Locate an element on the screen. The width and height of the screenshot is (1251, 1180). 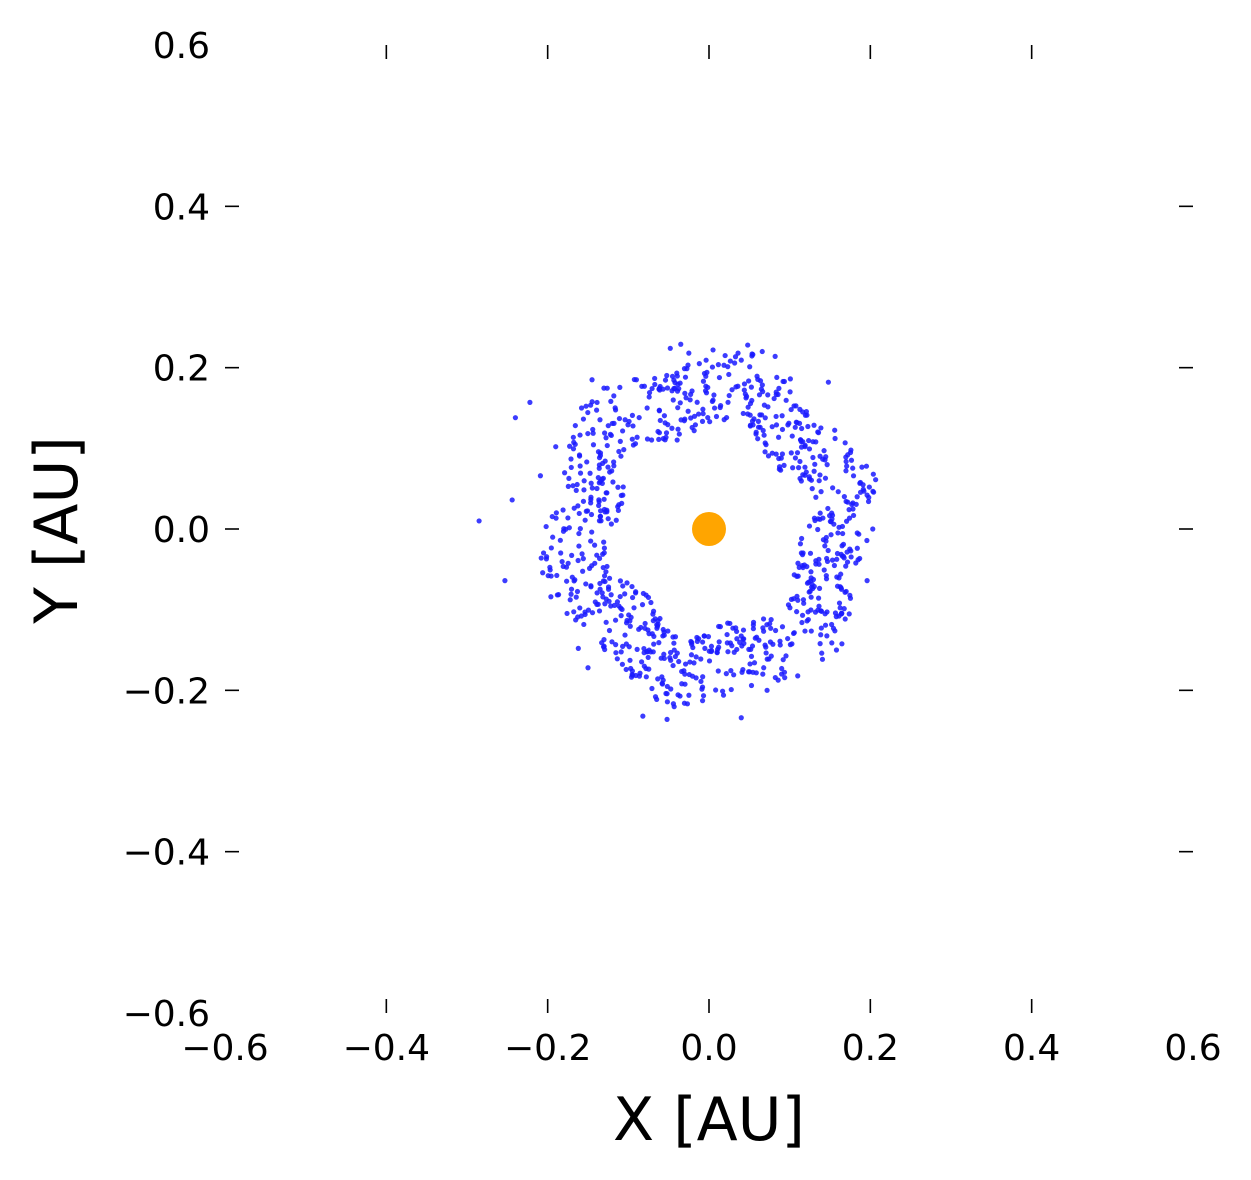
y-tick-label: −0.6 is located at coordinates (166, 1014).